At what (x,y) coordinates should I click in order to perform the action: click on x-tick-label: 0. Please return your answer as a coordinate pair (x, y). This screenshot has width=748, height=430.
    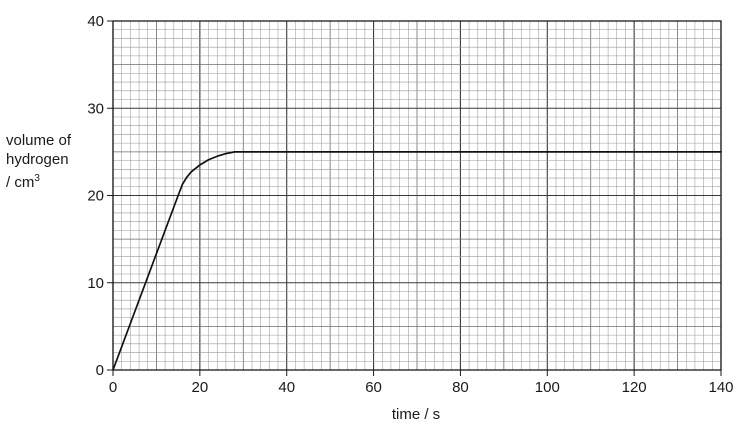
    Looking at the image, I should click on (113, 387).